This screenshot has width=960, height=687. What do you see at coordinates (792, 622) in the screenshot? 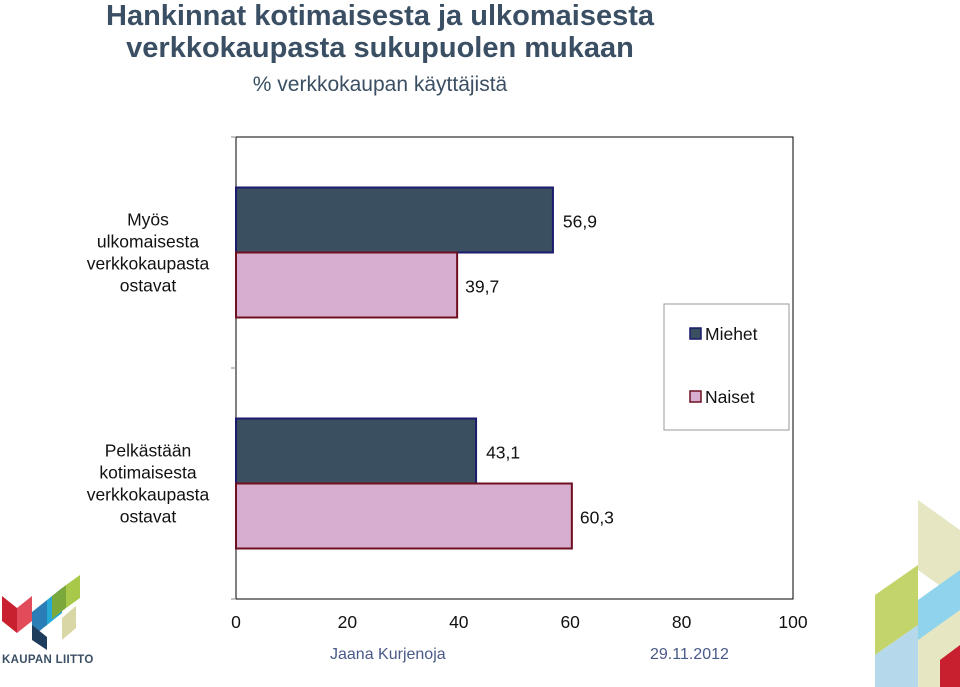
I see `x-tick-label: 100` at bounding box center [792, 622].